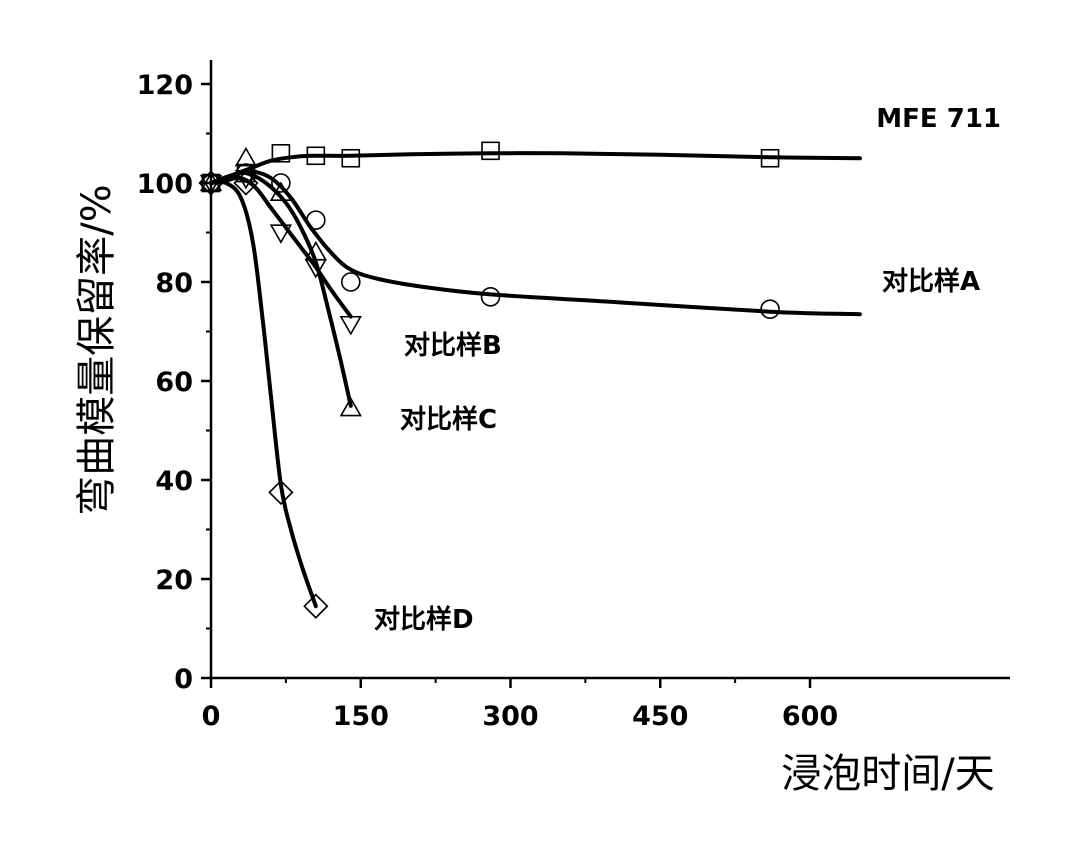  Describe the element at coordinates (448, 419) in the screenshot. I see `series-label-c: 对比样C` at that location.